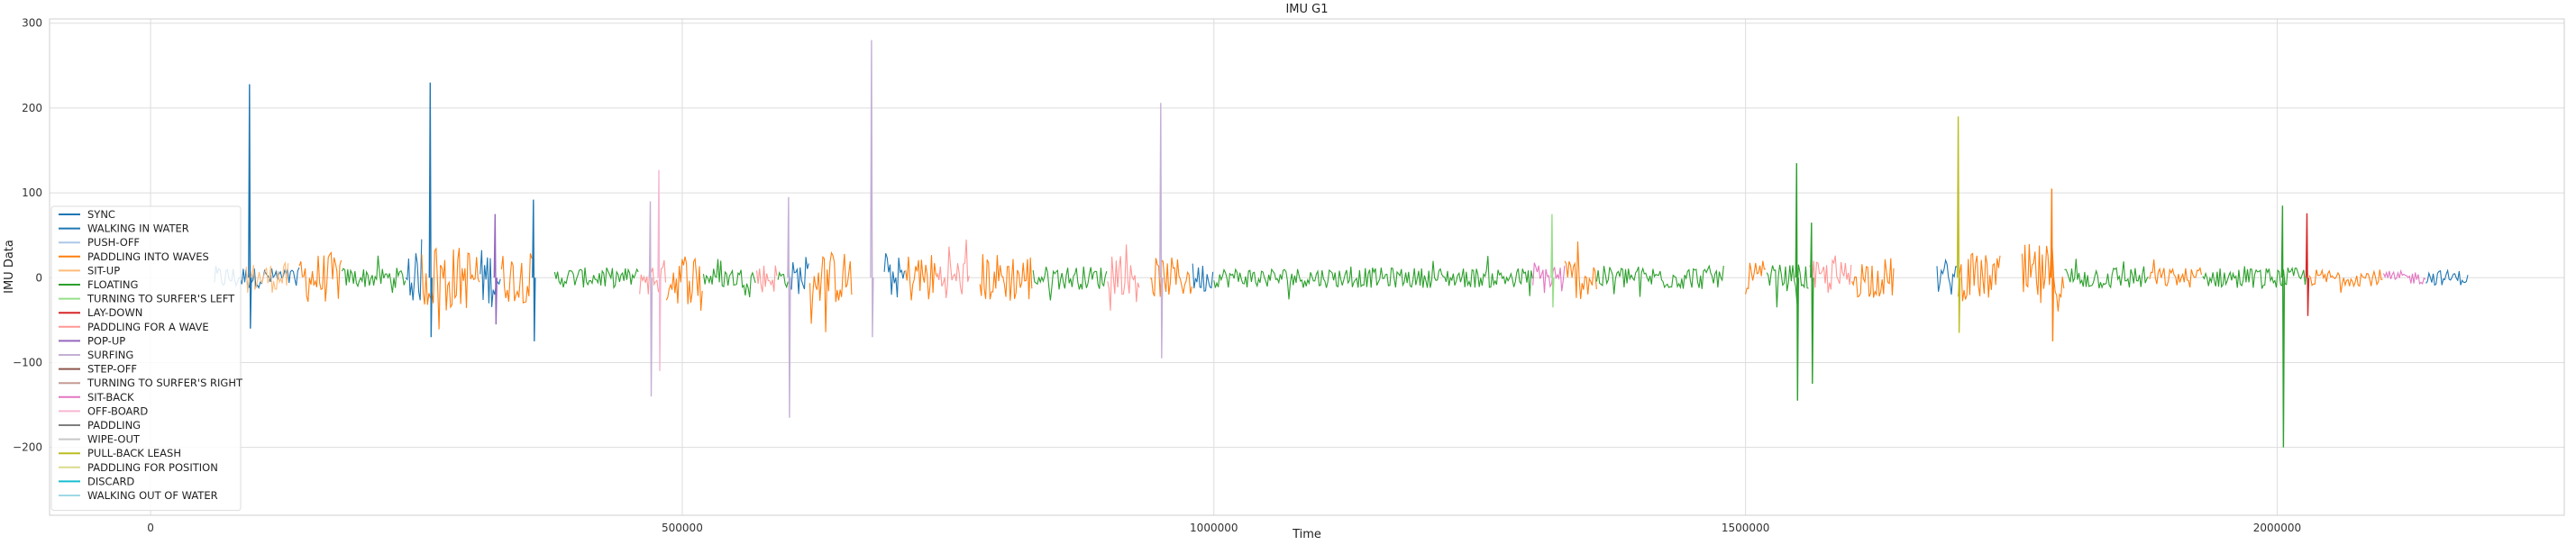 The height and width of the screenshot is (545, 2576). Describe the element at coordinates (103, 270) in the screenshot. I see `legend-label: SIT-UP` at that location.